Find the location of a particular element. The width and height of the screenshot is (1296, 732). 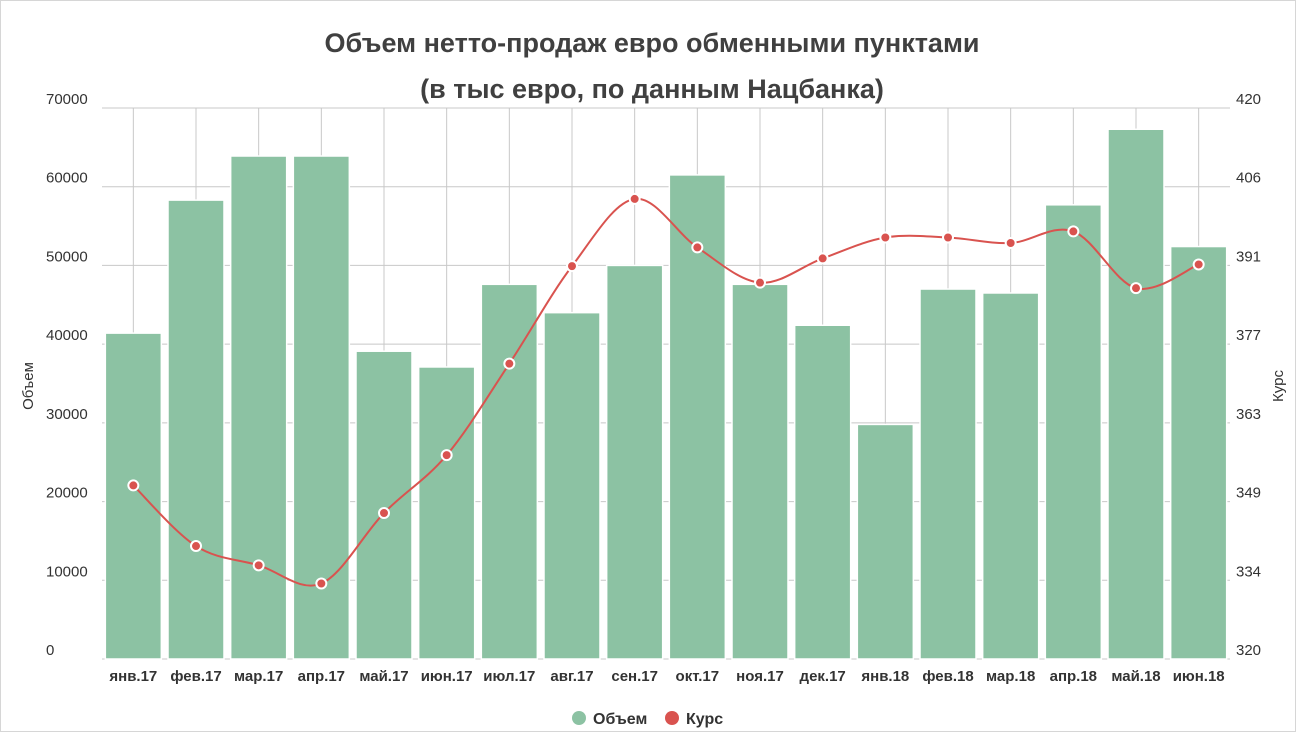

y-tick-label: 30000 is located at coordinates (67, 414).